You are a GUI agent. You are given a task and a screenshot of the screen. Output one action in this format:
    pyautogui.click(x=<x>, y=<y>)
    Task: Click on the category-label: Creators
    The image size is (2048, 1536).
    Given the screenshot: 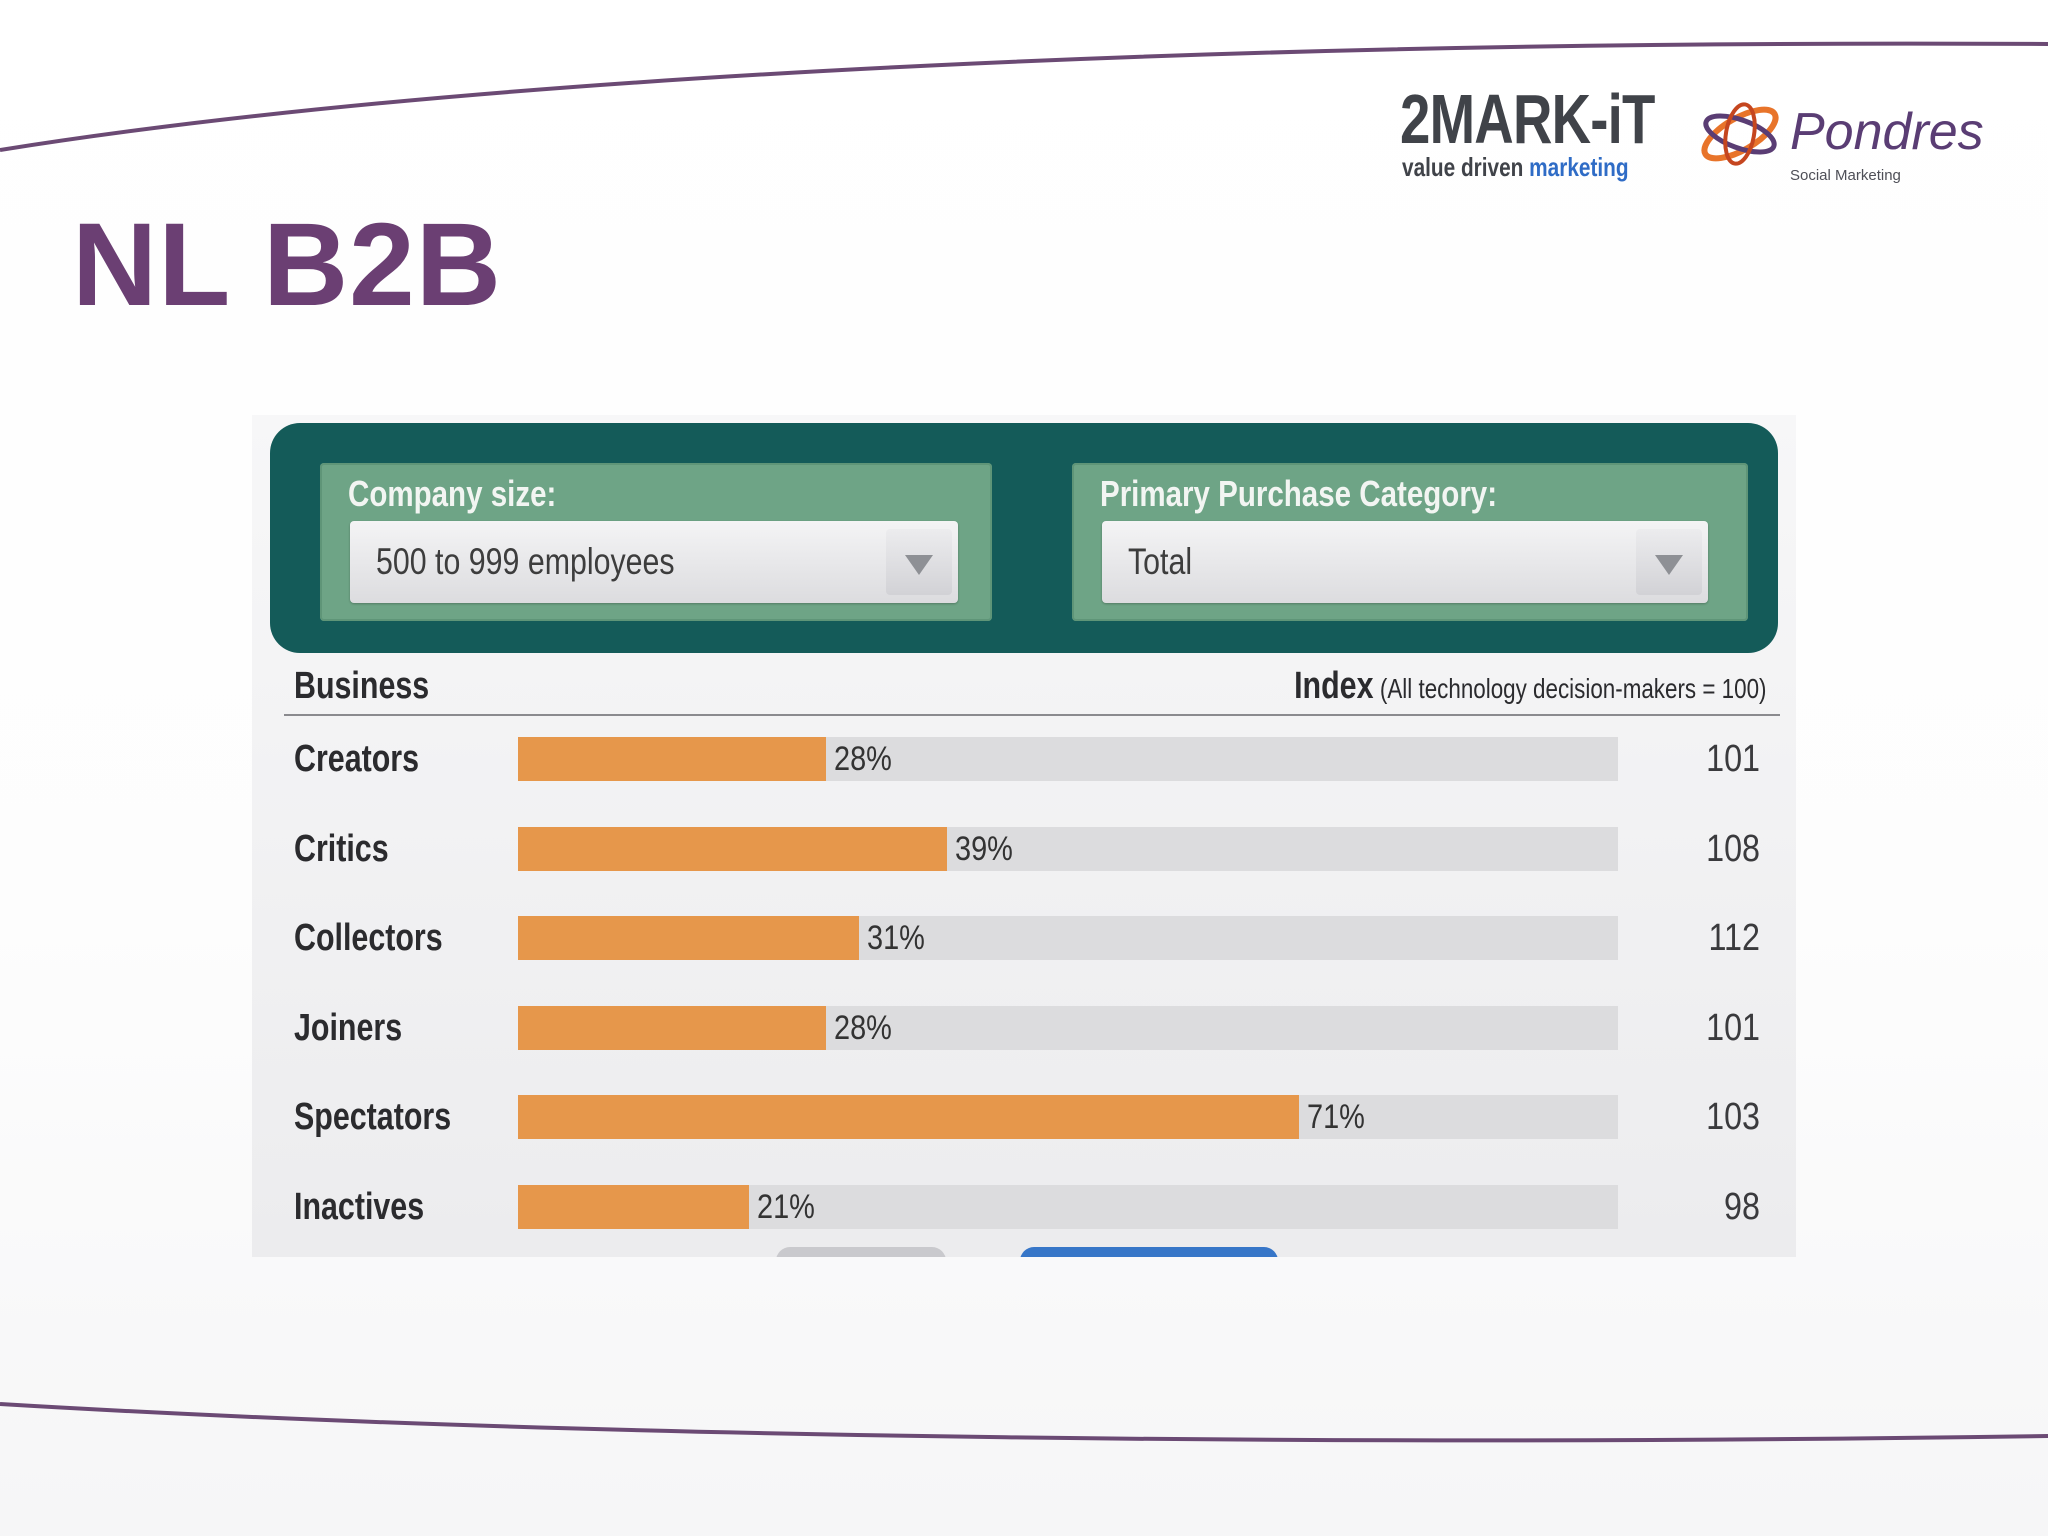 What is the action you would take?
    pyautogui.click(x=357, y=759)
    